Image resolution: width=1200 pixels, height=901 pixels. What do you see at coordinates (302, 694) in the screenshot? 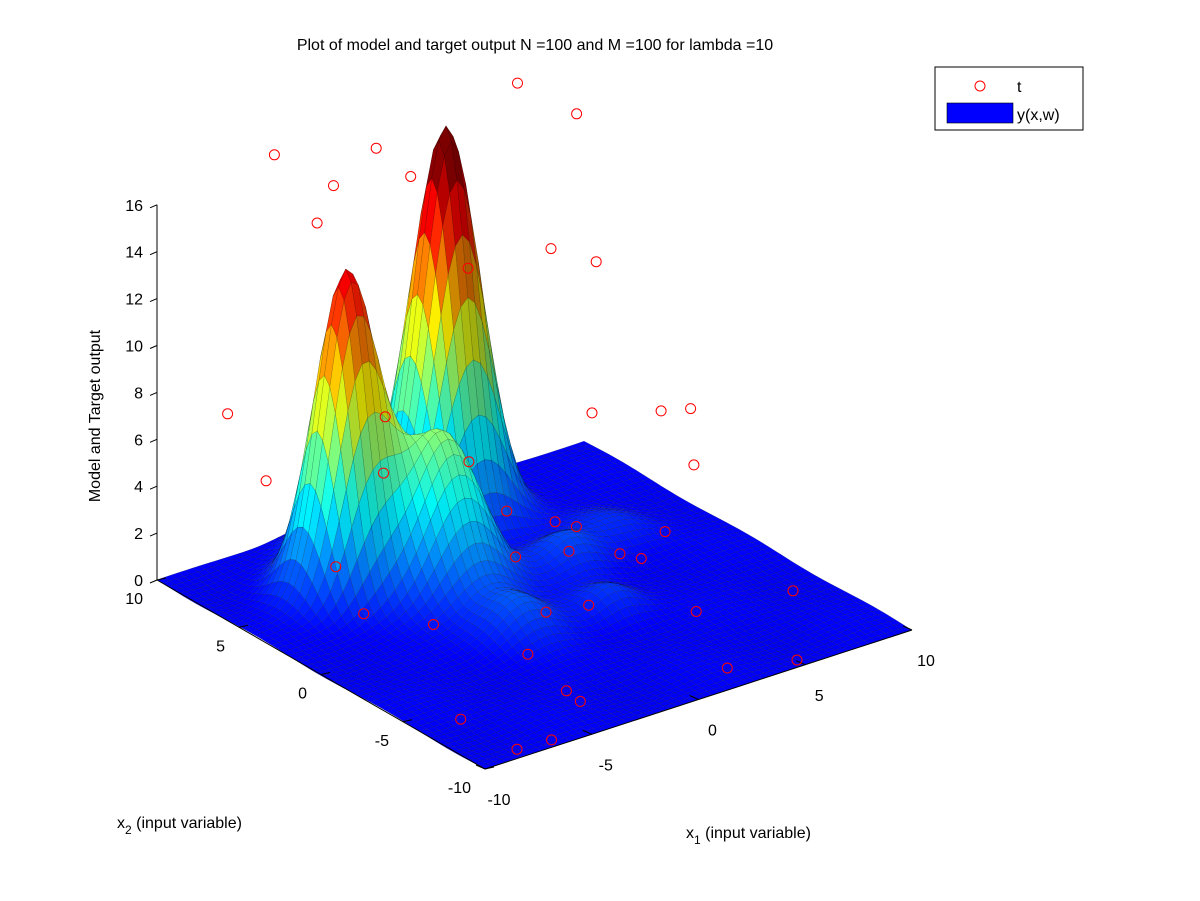
I see `x2-tick-label: 0` at bounding box center [302, 694].